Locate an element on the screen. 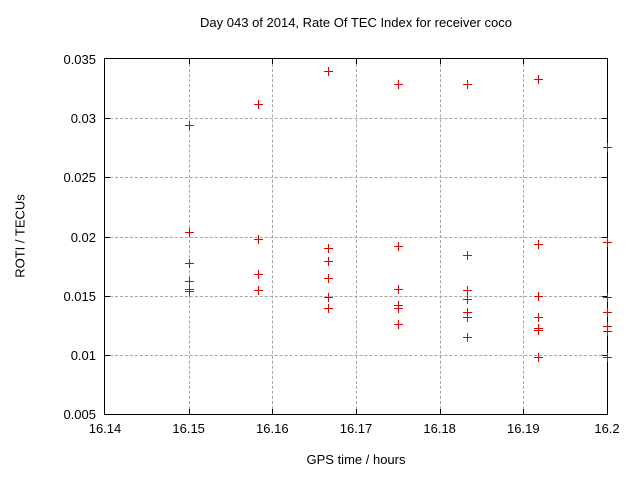 Image resolution: width=640 pixels, height=480 pixels. x-tick-label: 16.2 is located at coordinates (607, 428).